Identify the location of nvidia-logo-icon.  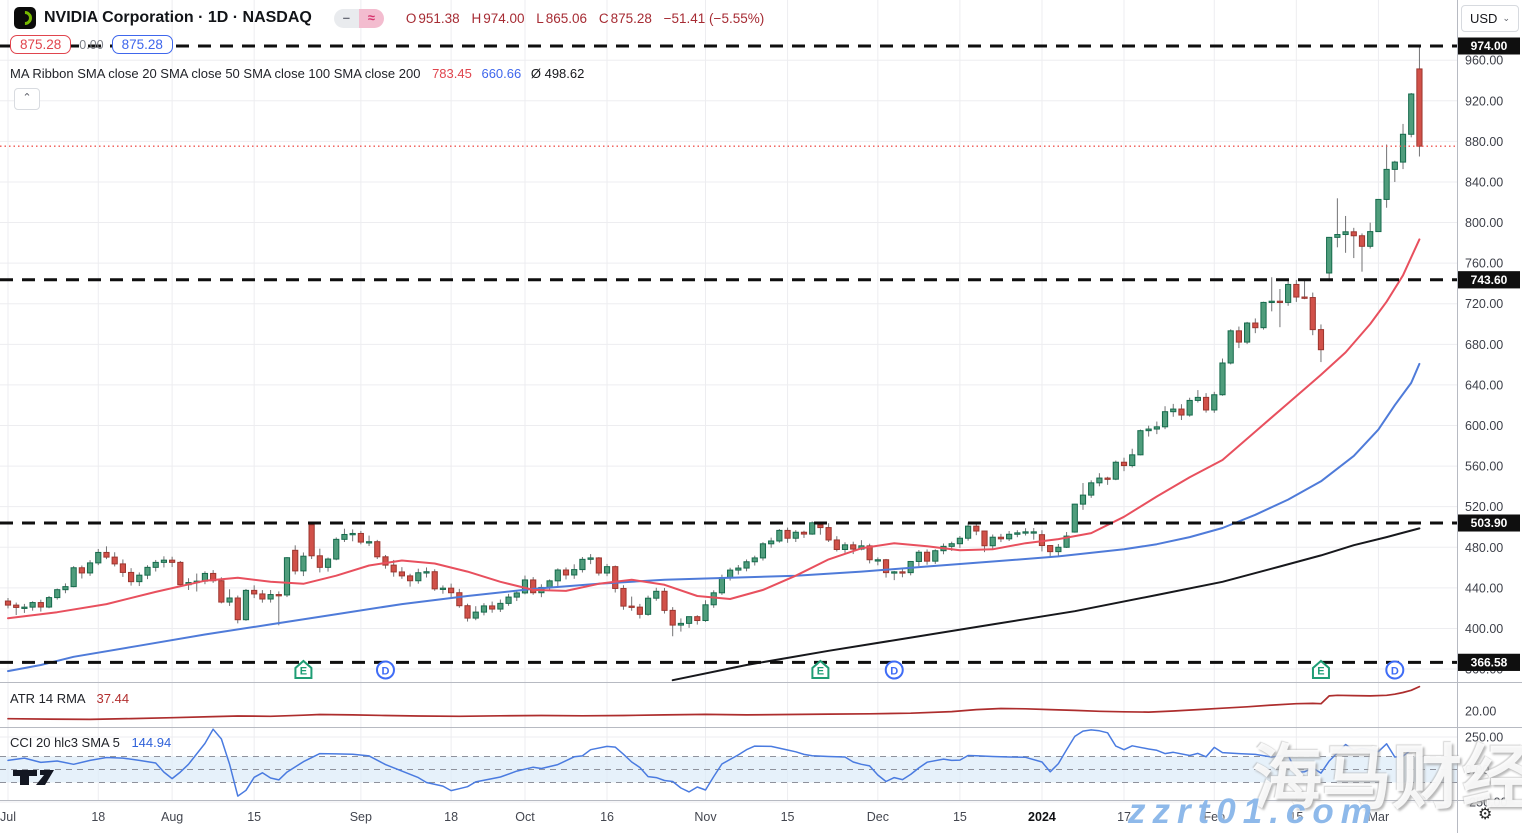
(25, 18).